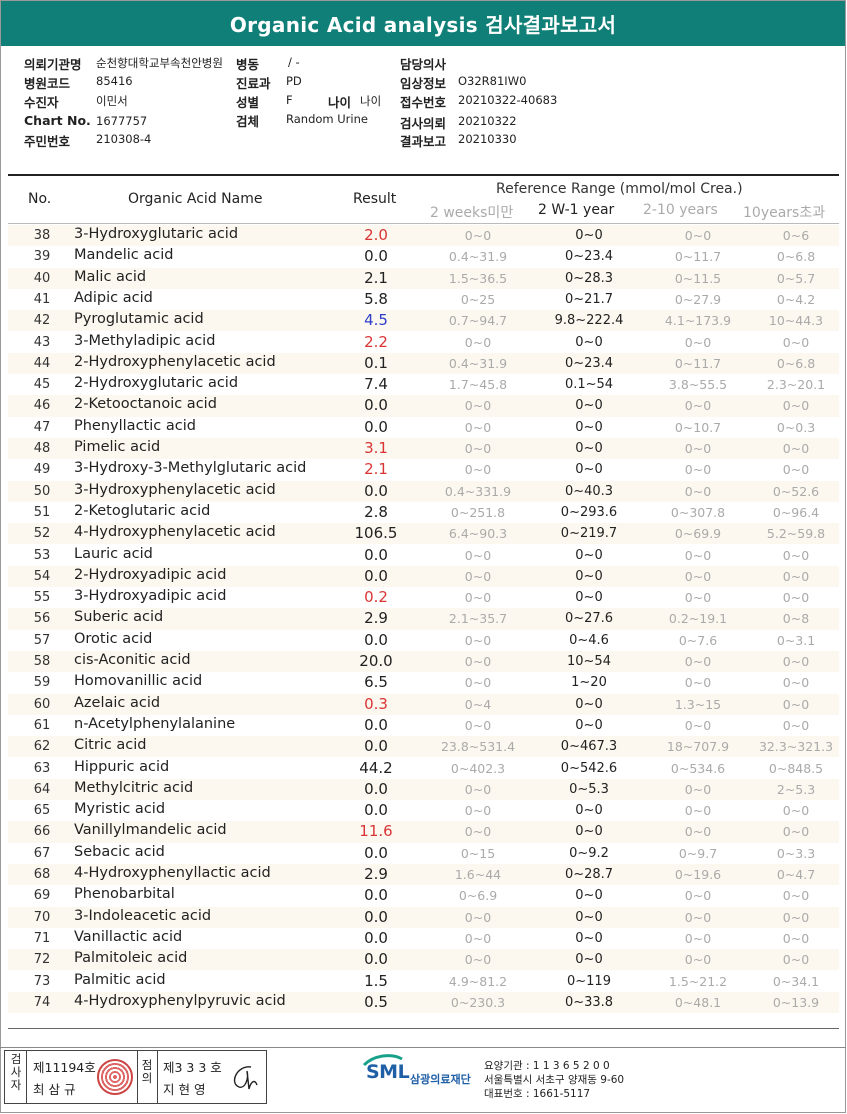  Describe the element at coordinates (175, 532) in the screenshot. I see `cell-name: 4-Hydroxyphenylacetic acid` at that location.